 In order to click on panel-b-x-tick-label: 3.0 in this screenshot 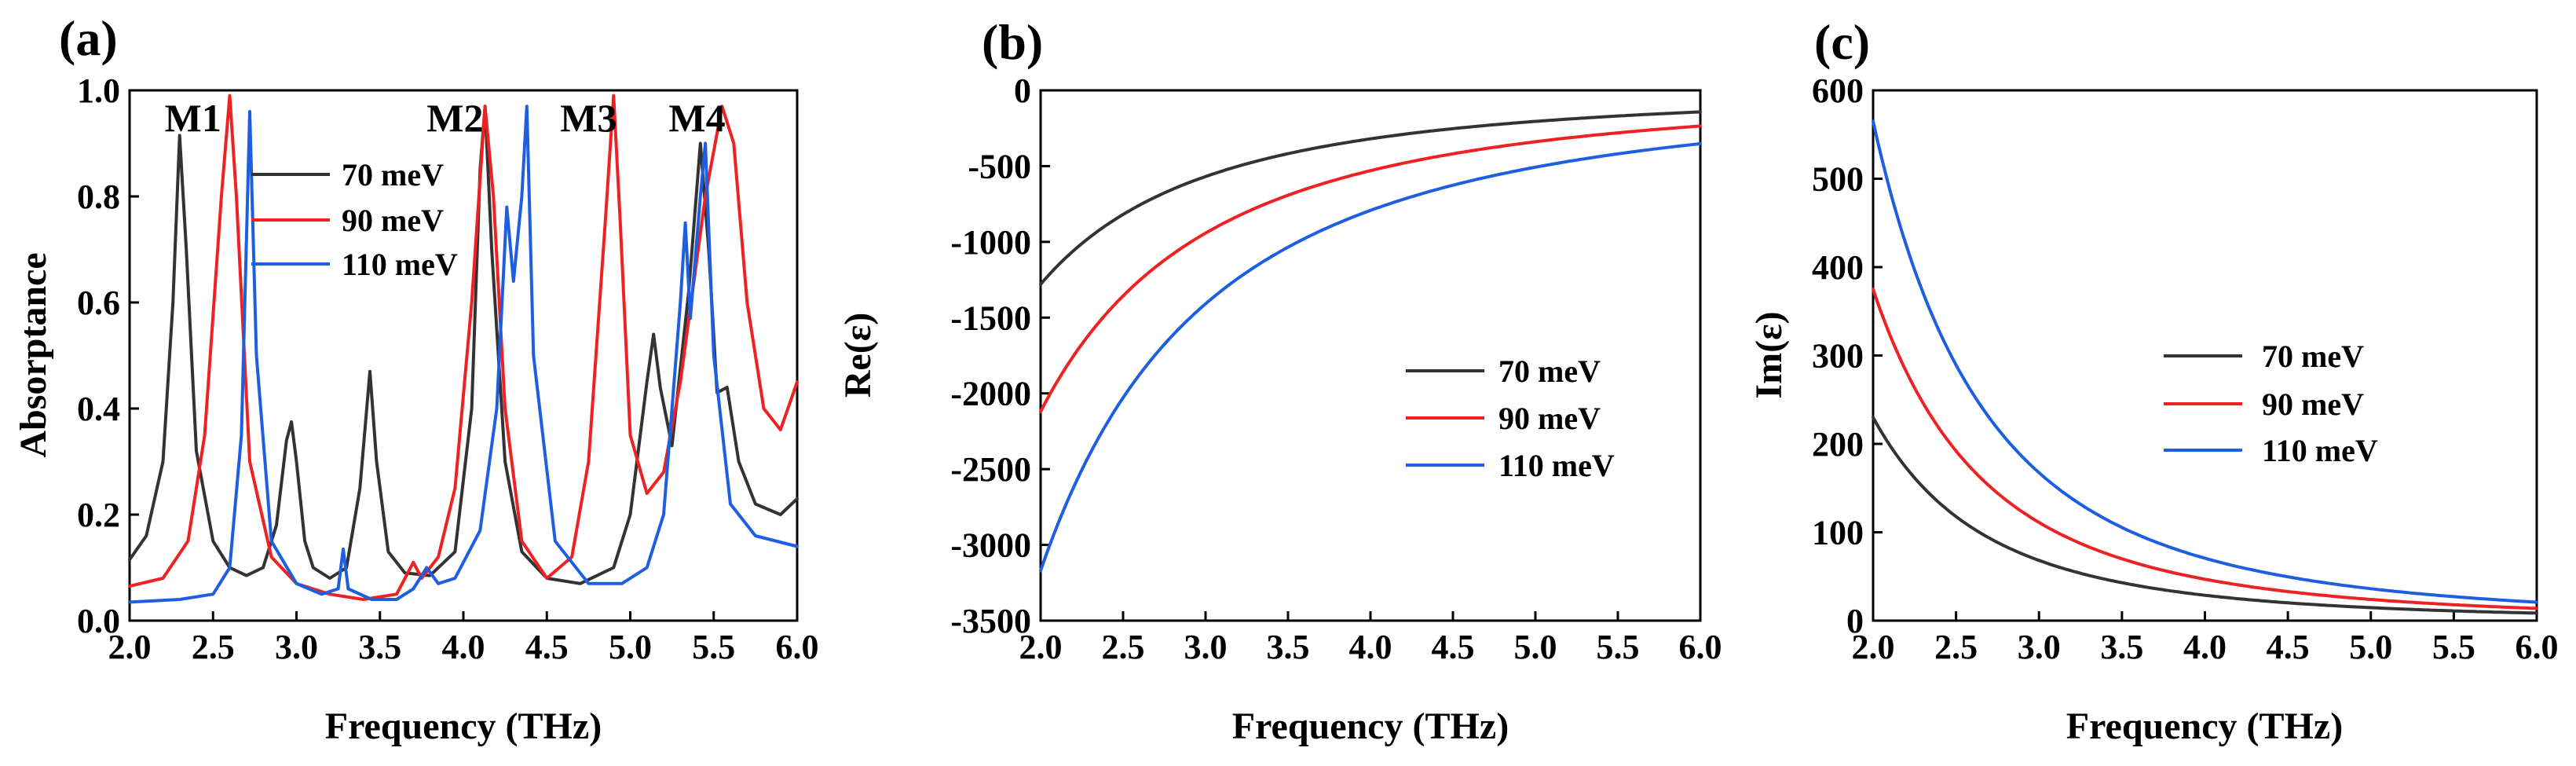, I will do `click(1206, 647)`.